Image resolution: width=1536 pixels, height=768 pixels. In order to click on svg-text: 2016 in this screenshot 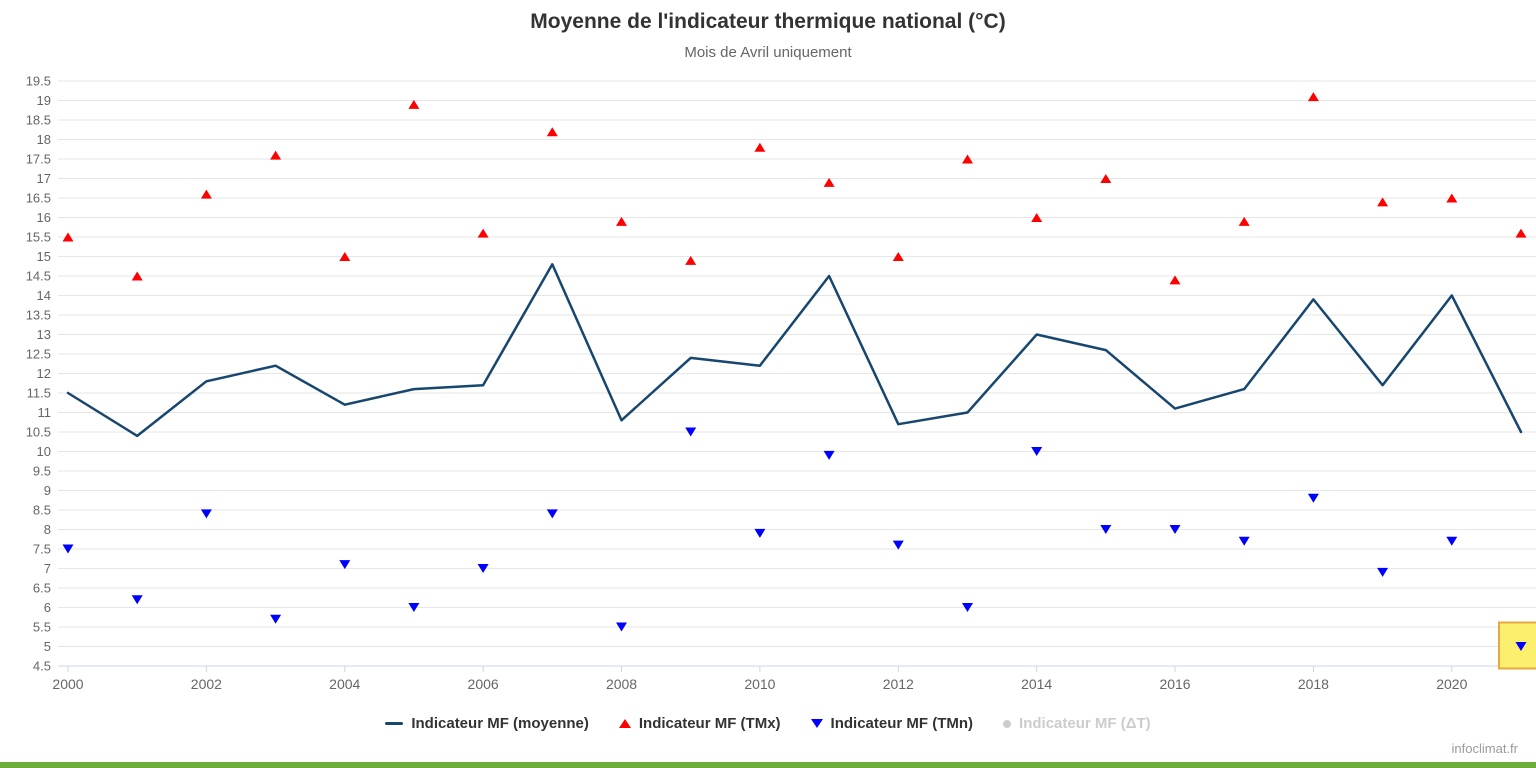, I will do `click(1174, 684)`.